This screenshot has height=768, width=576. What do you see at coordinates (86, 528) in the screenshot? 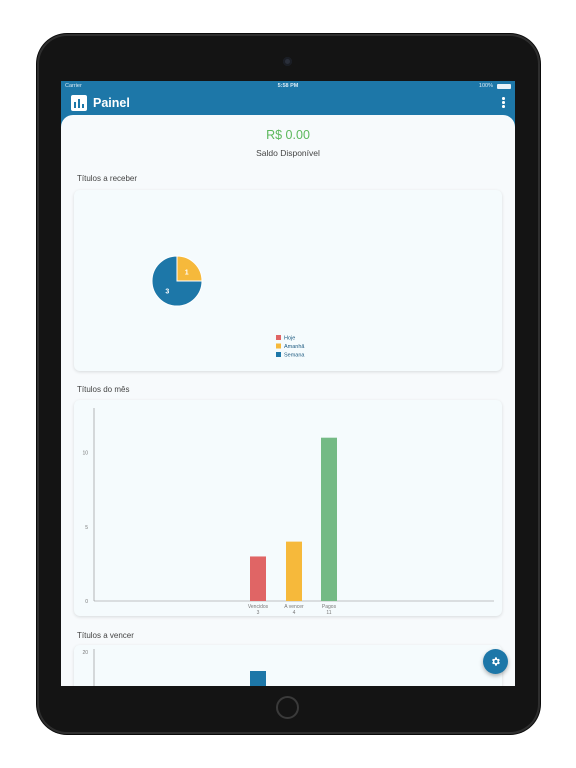
I see `y-tick-1: 5` at bounding box center [86, 528].